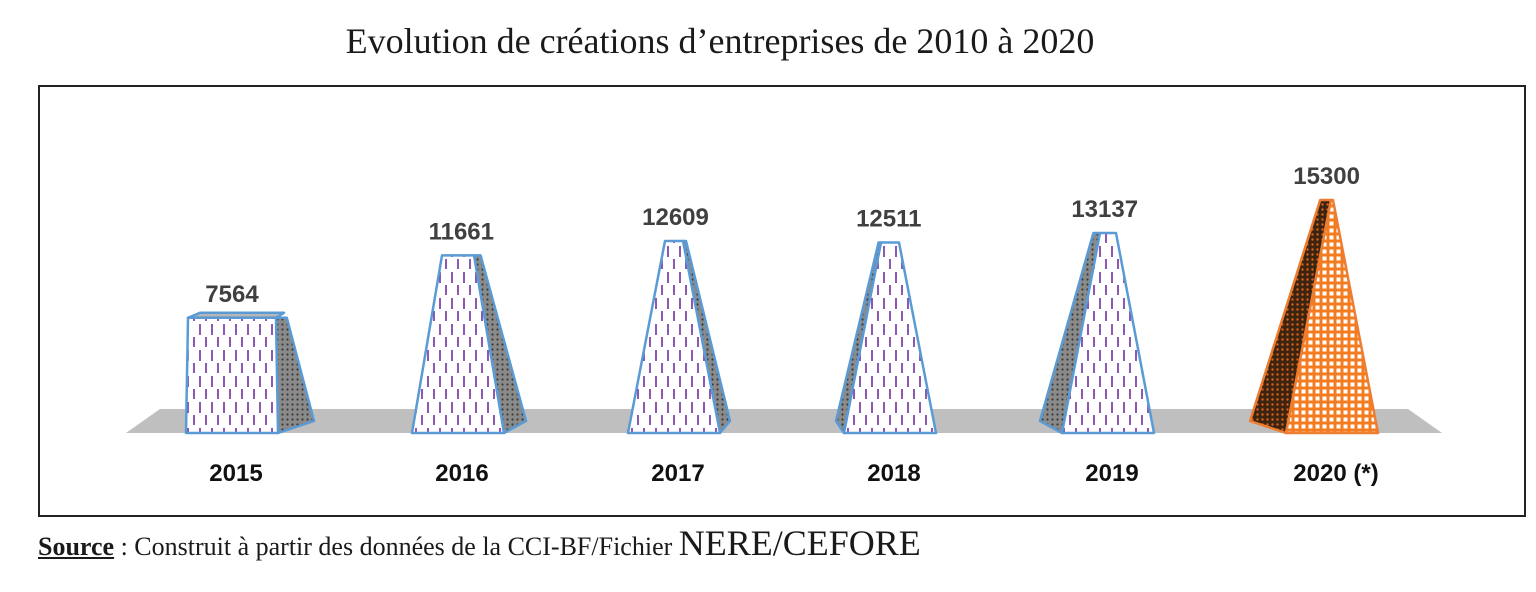 The height and width of the screenshot is (592, 1536). I want to click on bar-side-2015, so click(295, 375).